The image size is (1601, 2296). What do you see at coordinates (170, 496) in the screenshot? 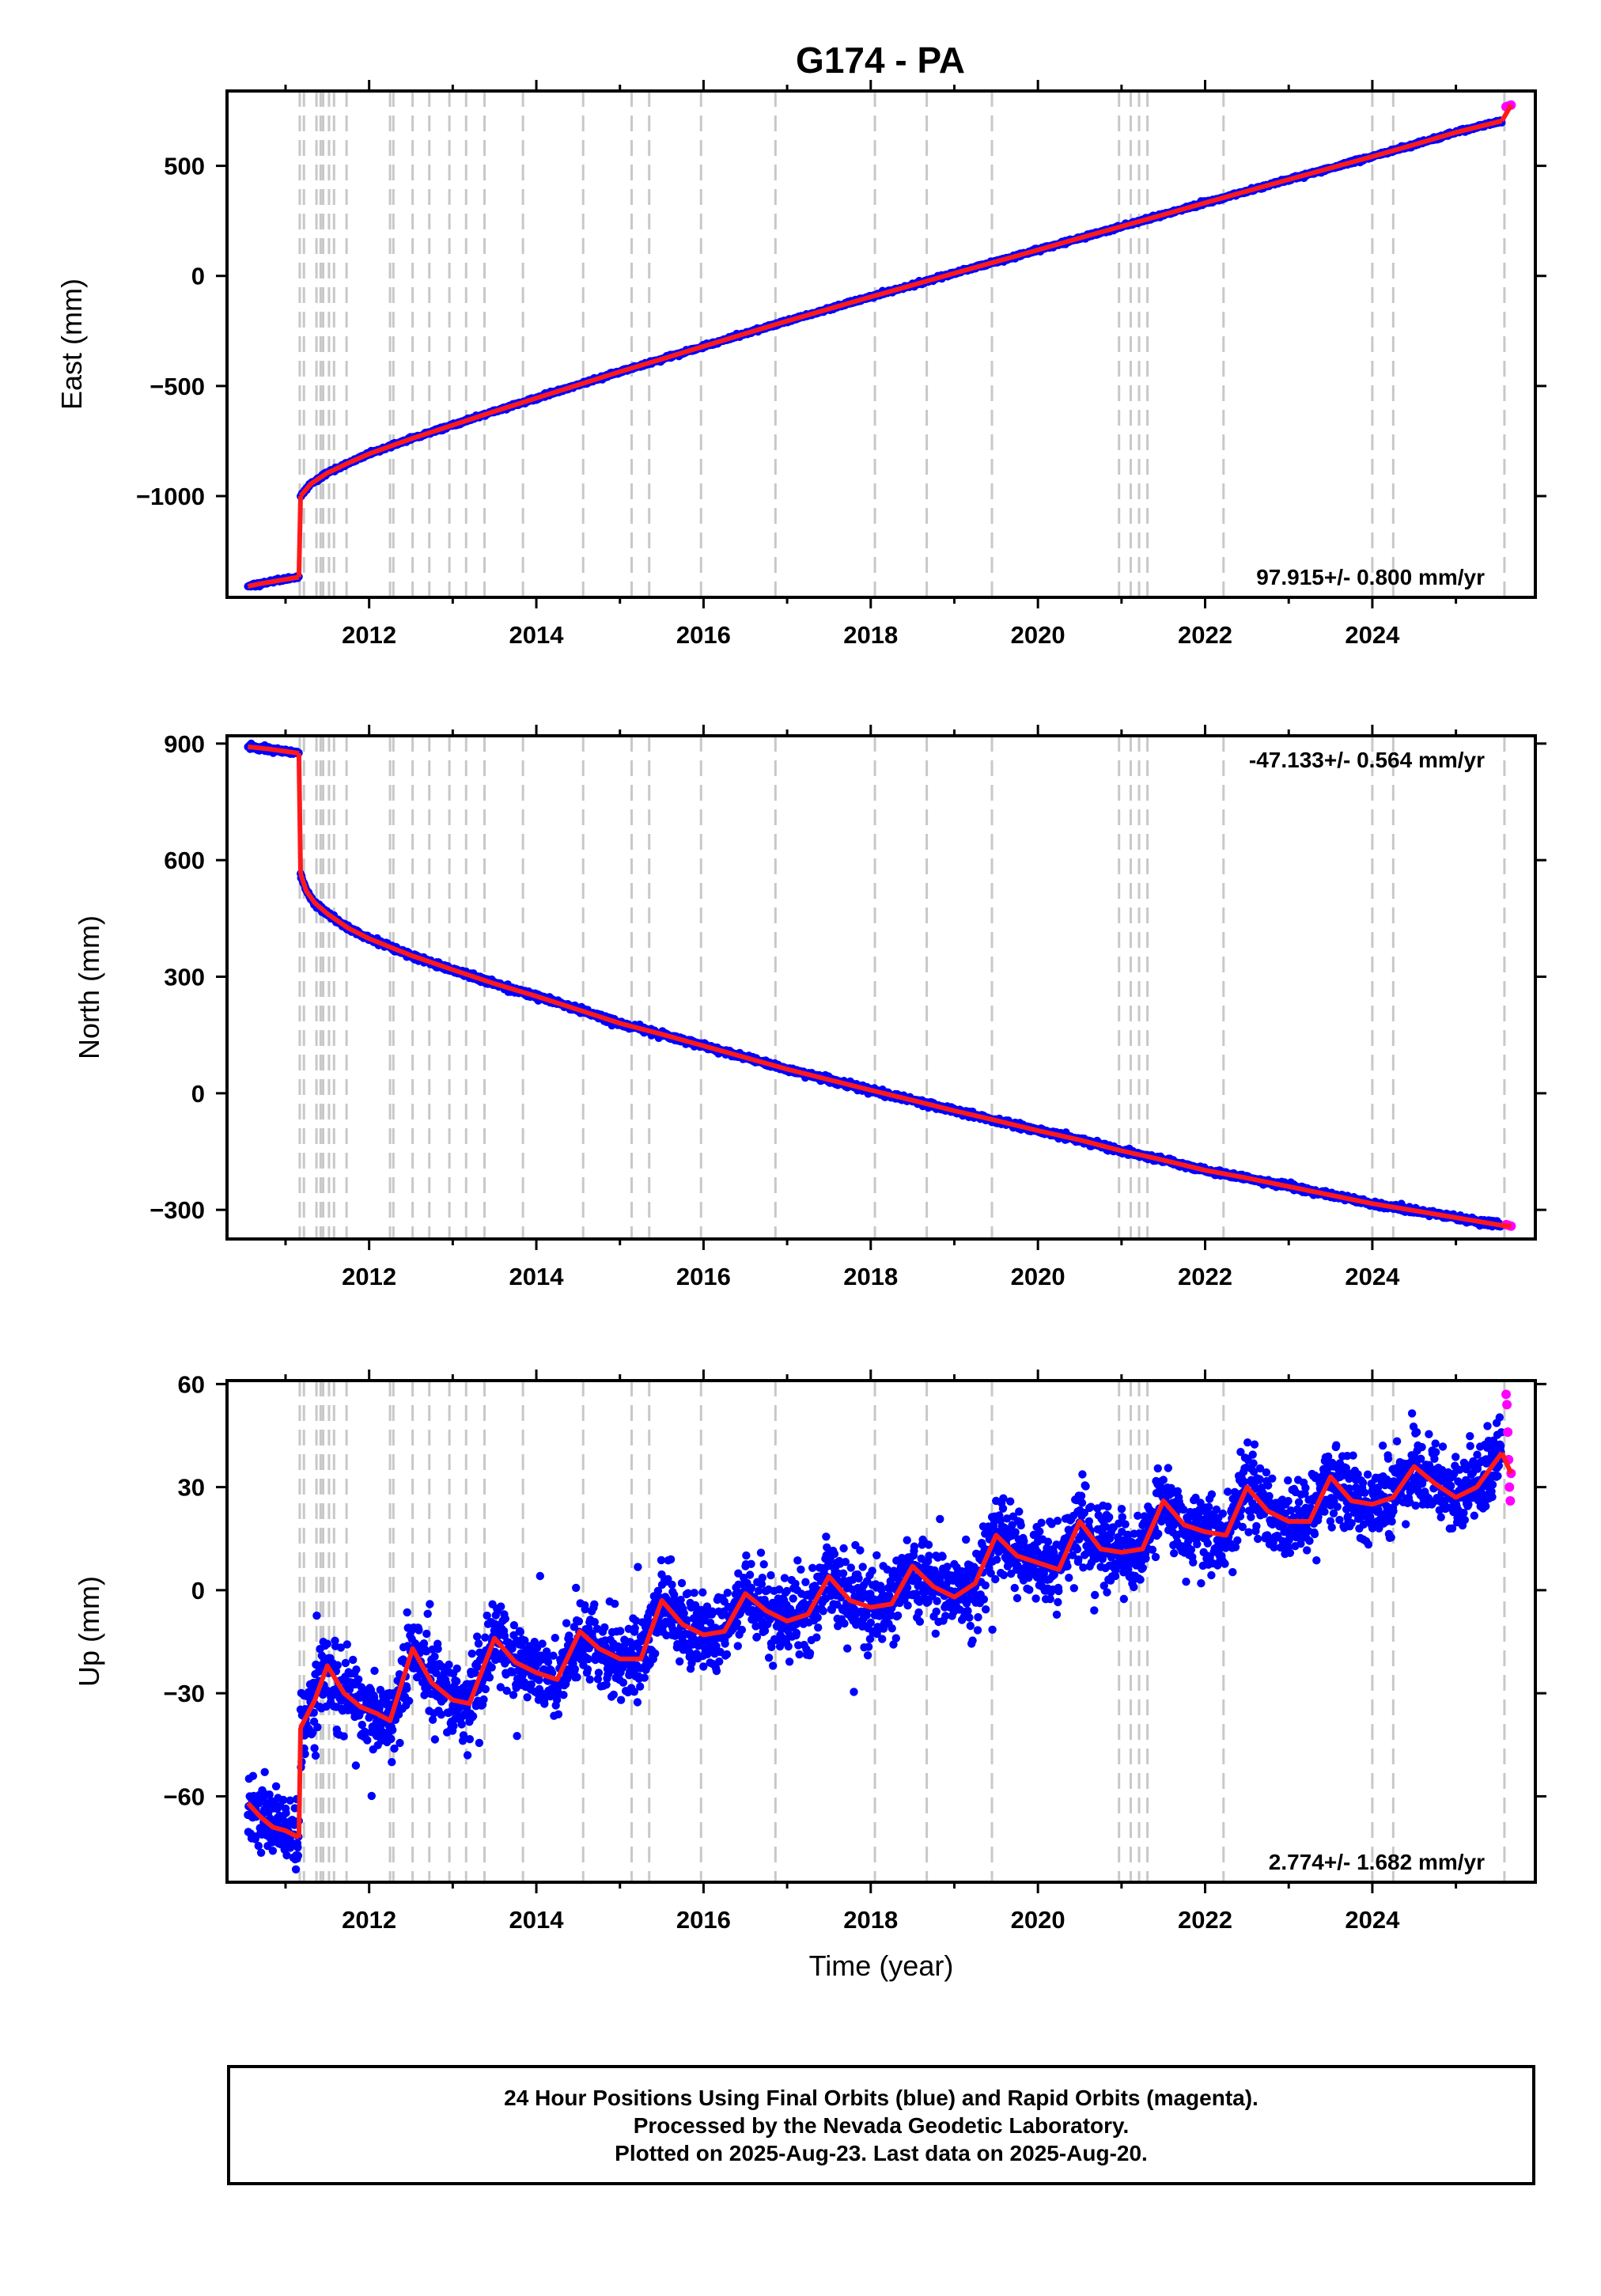
I see `y-tick-label: −1000` at bounding box center [170, 496].